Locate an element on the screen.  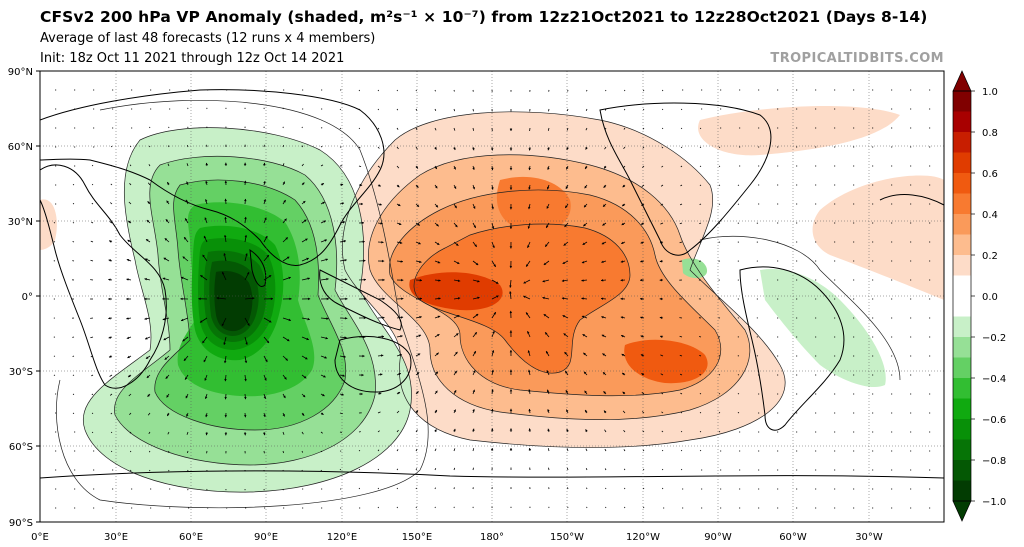
pos-anom-north is located at coordinates (799, 130).